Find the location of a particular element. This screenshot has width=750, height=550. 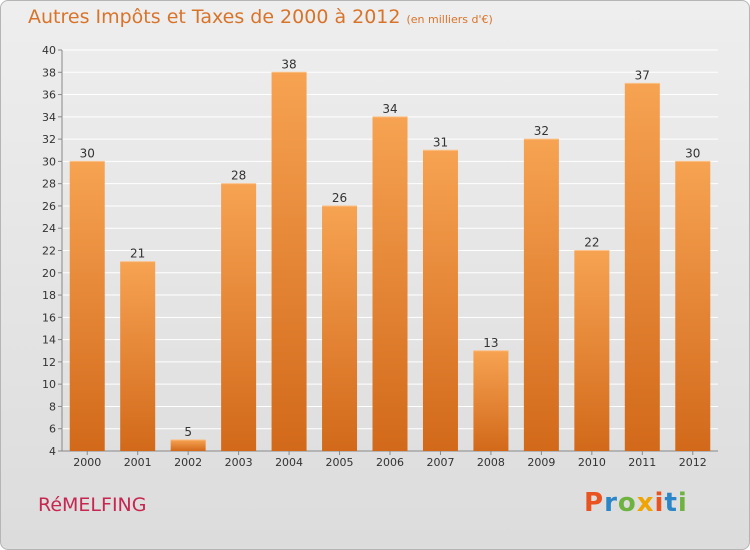

y-tick-label: 22 is located at coordinates (49, 251).